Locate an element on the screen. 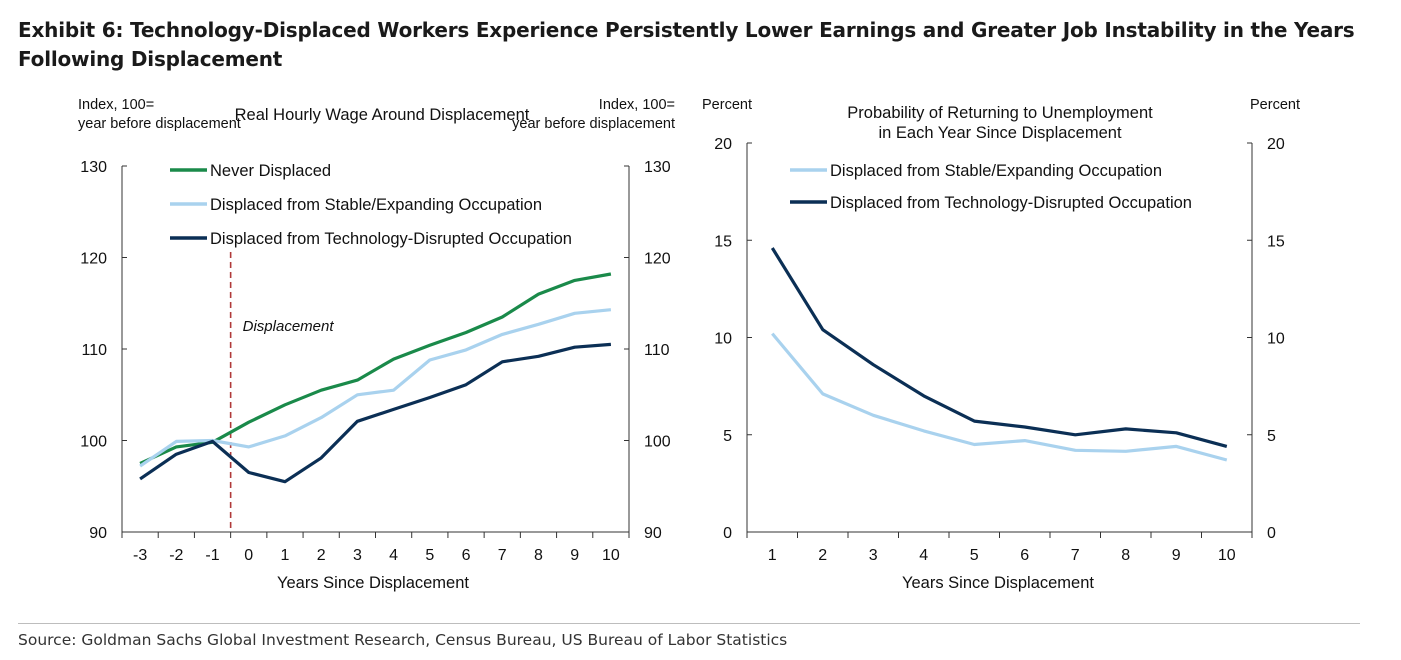 This screenshot has height=660, width=1401. source-divider is located at coordinates (689, 623).